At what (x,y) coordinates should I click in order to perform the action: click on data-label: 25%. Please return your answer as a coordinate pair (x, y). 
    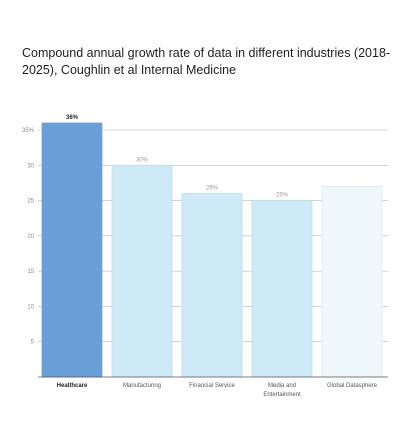
    Looking at the image, I should click on (282, 196).